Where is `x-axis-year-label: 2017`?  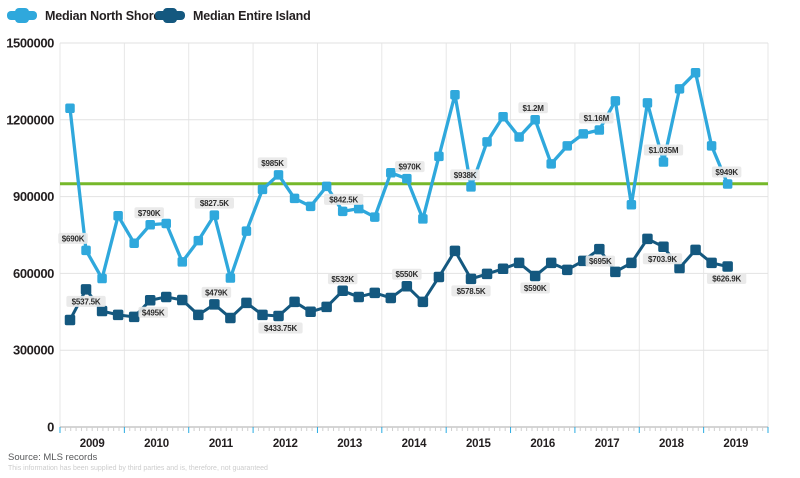 x-axis-year-label: 2017 is located at coordinates (607, 444).